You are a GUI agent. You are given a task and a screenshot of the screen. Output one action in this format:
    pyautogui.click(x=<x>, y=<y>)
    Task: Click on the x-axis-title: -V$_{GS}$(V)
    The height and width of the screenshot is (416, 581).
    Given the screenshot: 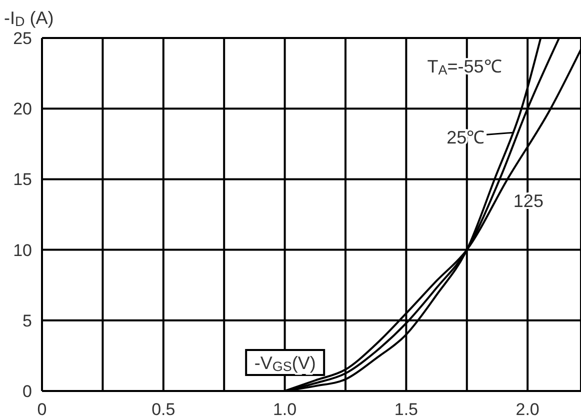 What is the action you would take?
    pyautogui.click(x=285, y=363)
    